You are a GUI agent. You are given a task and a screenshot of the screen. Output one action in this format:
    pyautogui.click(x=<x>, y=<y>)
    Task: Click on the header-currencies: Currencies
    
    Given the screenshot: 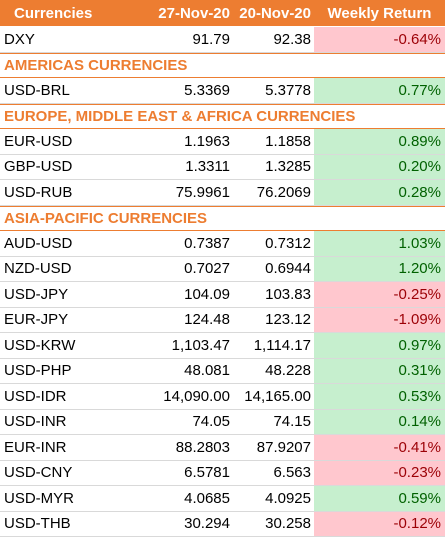 What is the action you would take?
    pyautogui.click(x=61, y=13)
    